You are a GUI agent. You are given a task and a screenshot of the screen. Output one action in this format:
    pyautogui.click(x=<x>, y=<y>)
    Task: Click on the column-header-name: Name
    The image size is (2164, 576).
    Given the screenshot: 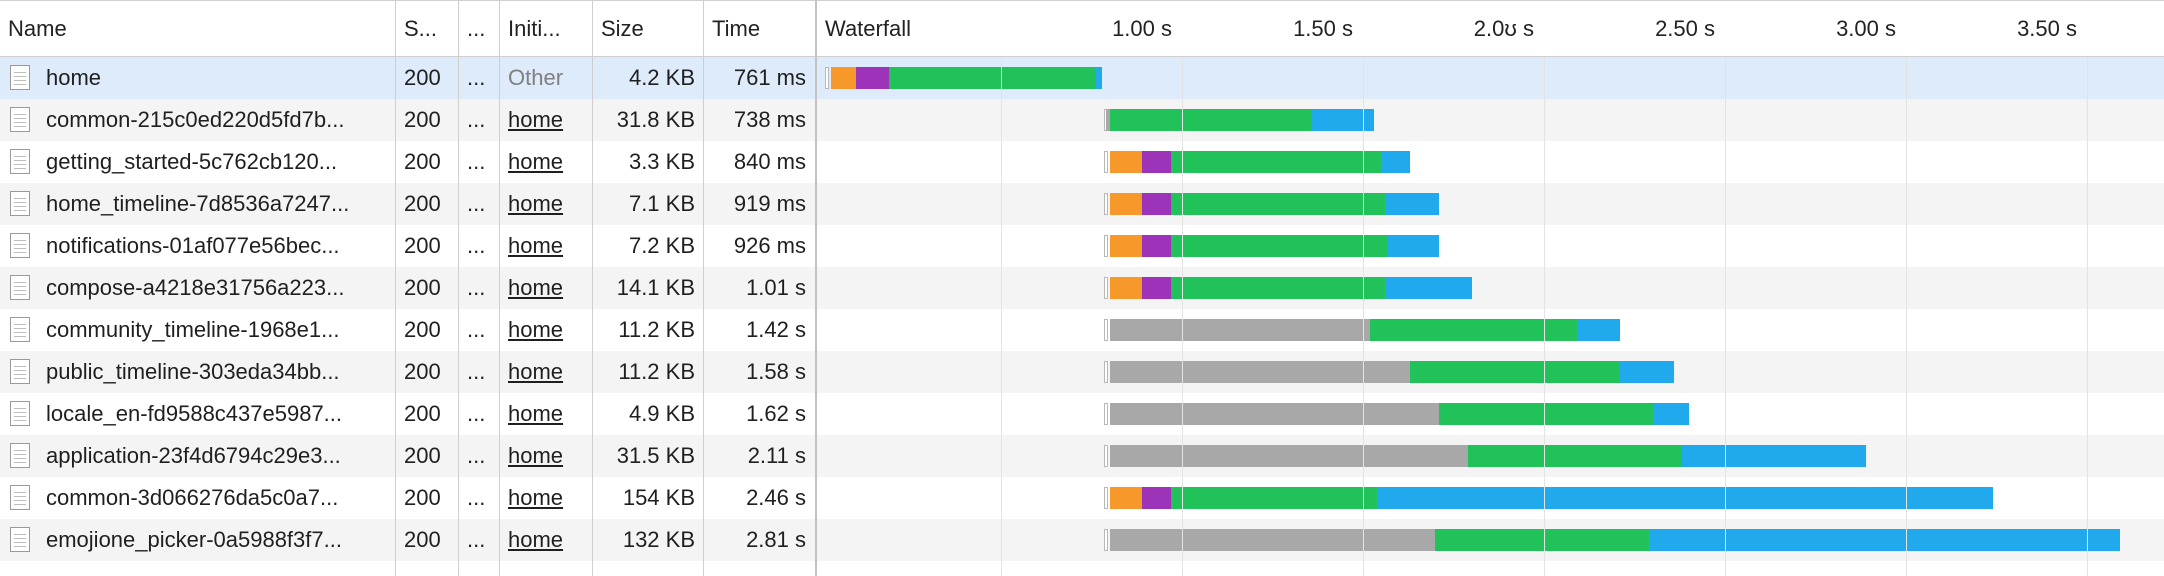 What is the action you would take?
    pyautogui.click(x=37, y=28)
    